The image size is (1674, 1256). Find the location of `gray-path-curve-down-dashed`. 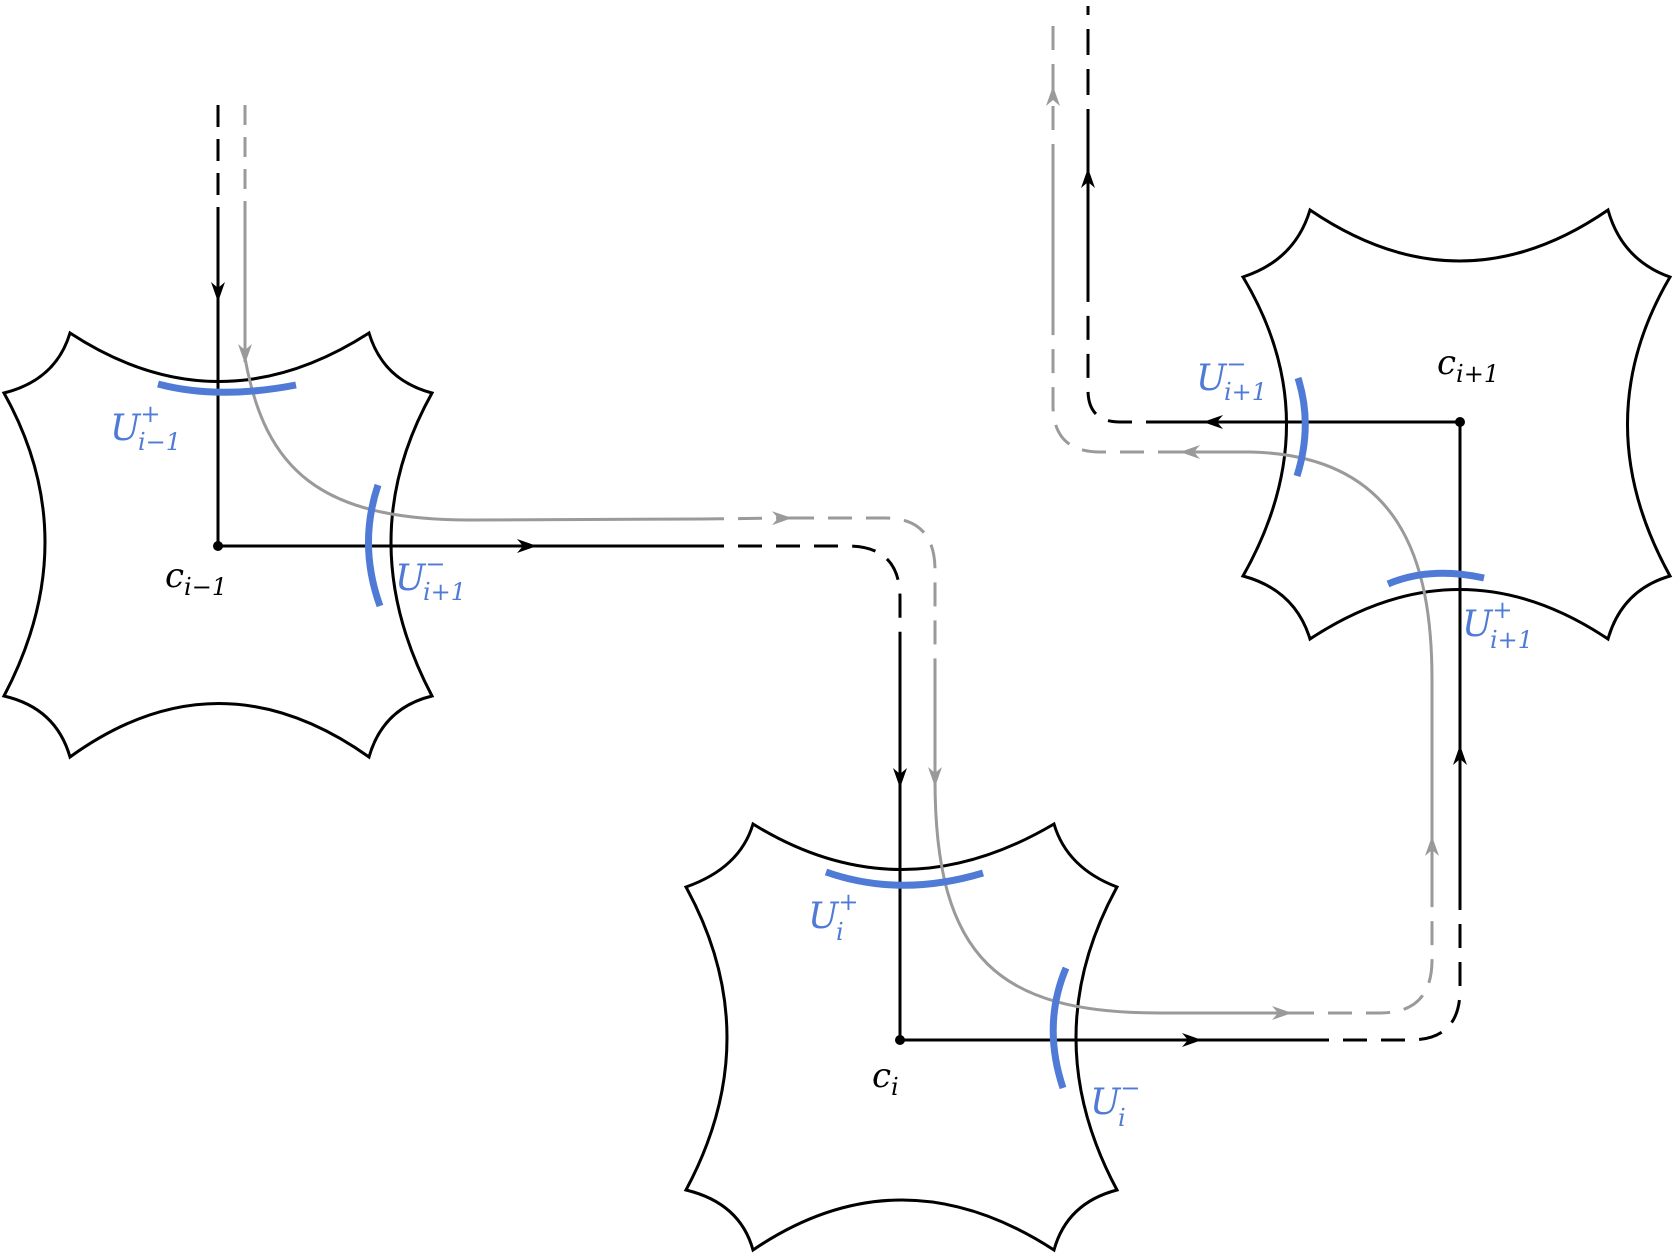

gray-path-curve-down-dashed is located at coordinates (863, 588).